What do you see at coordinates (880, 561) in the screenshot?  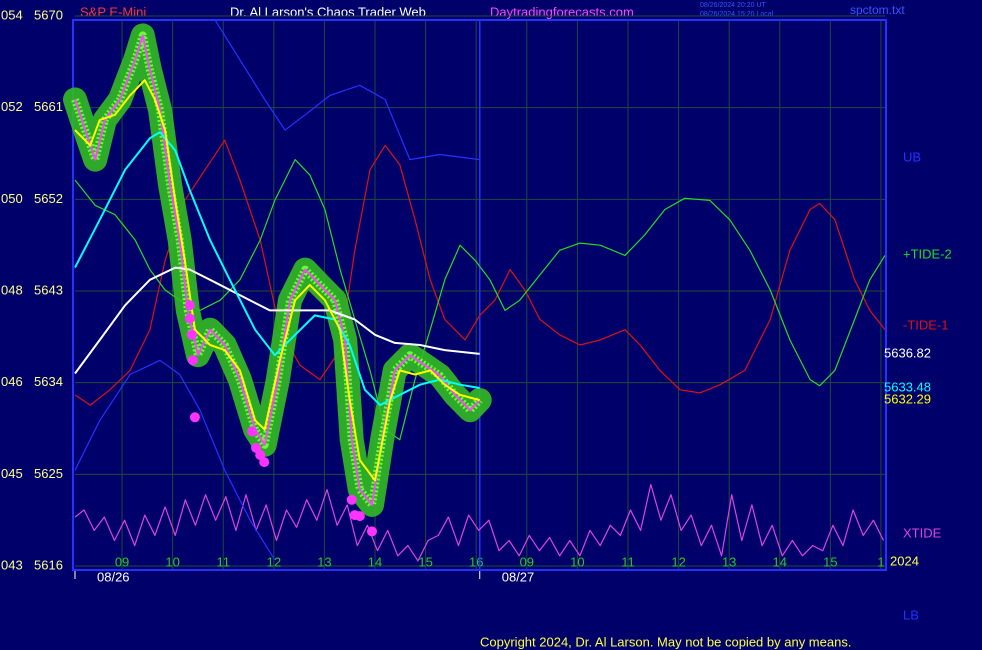 I see `x-tick-label: 1` at bounding box center [880, 561].